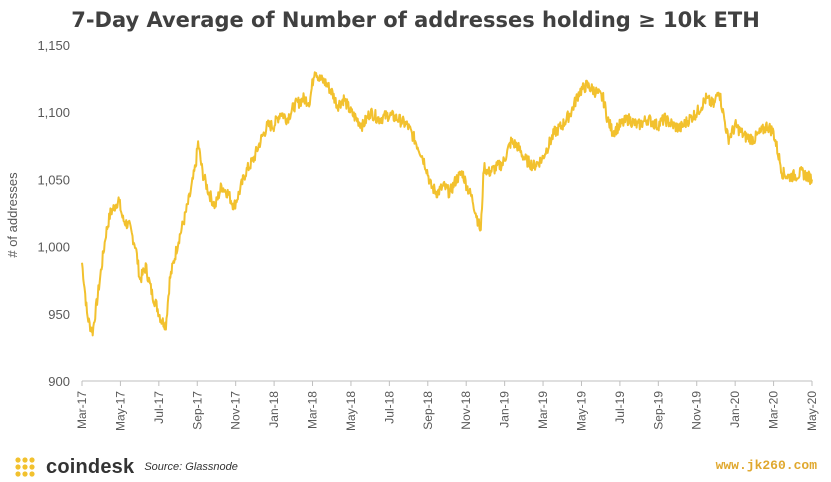  I want to click on y-axis-label: # of addresses, so click(12, 215).